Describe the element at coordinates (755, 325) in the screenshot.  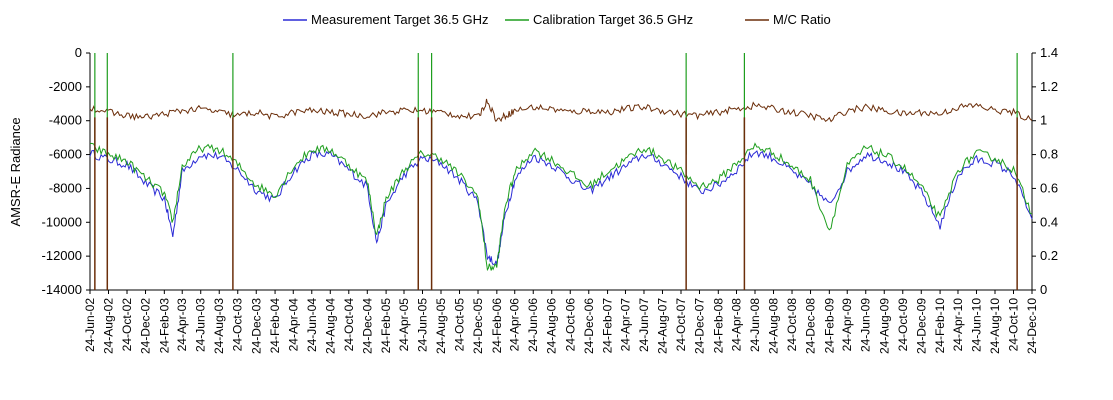
I see `x-tick-label: 24-Jun-08` at that location.